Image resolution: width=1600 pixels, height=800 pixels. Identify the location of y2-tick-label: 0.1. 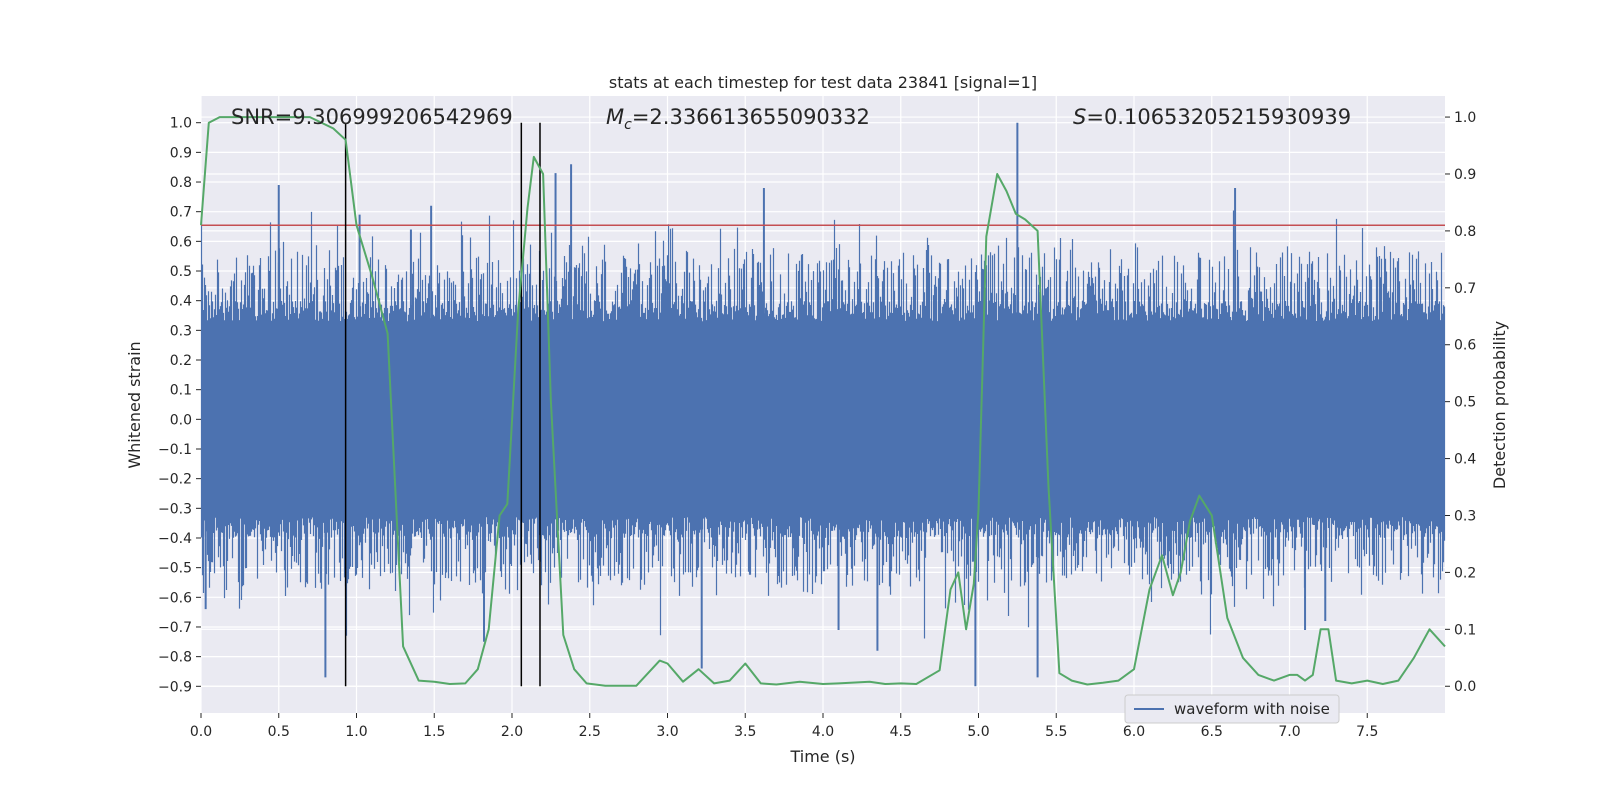
(1465, 630).